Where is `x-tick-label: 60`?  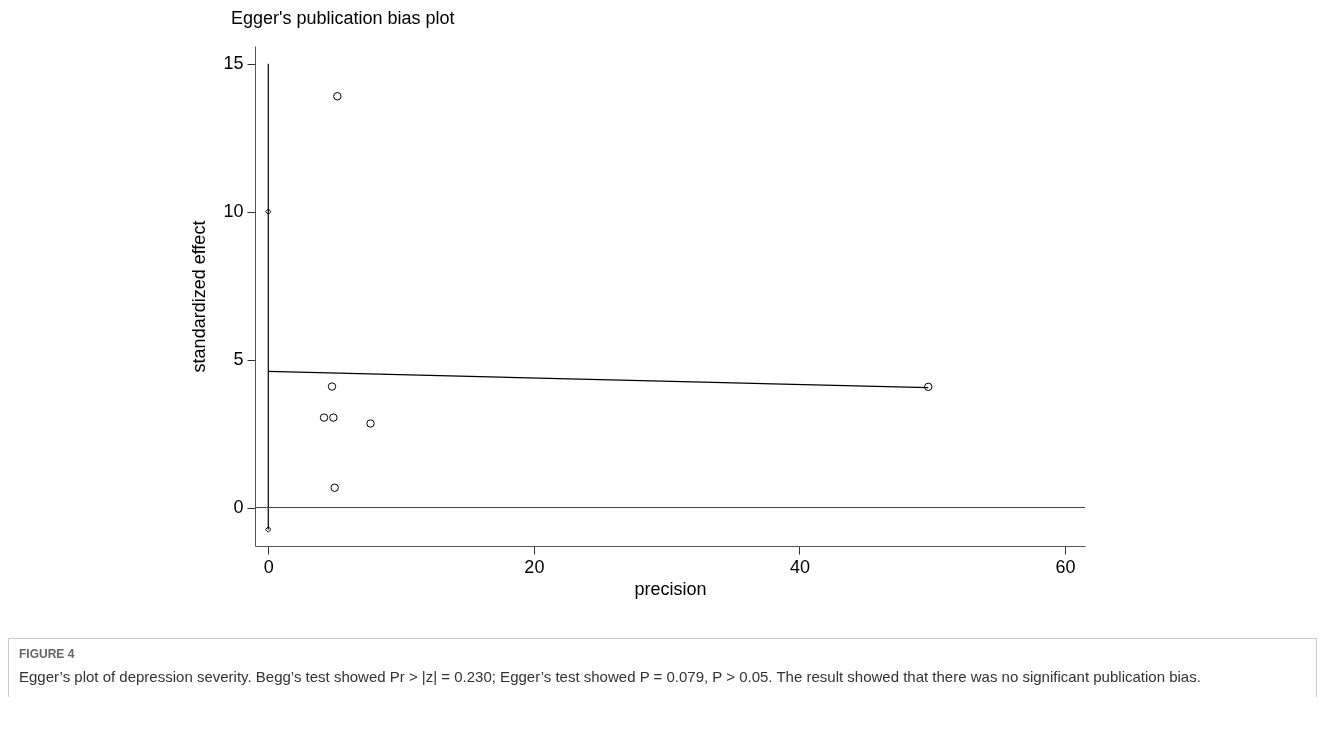
x-tick-label: 60 is located at coordinates (1065, 566).